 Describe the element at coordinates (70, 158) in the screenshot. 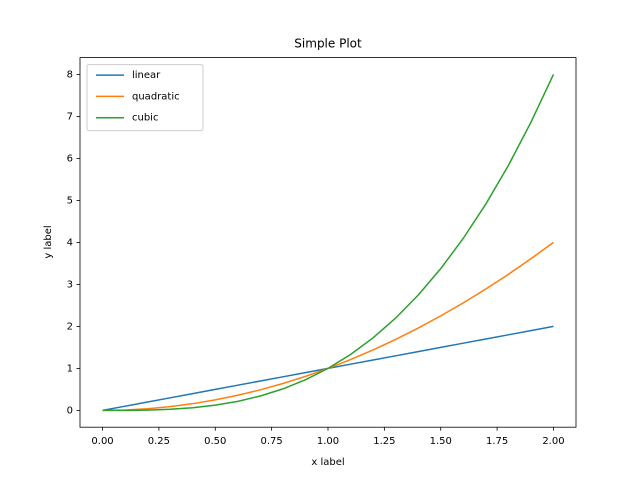

I see `y-tick-label: 6` at that location.